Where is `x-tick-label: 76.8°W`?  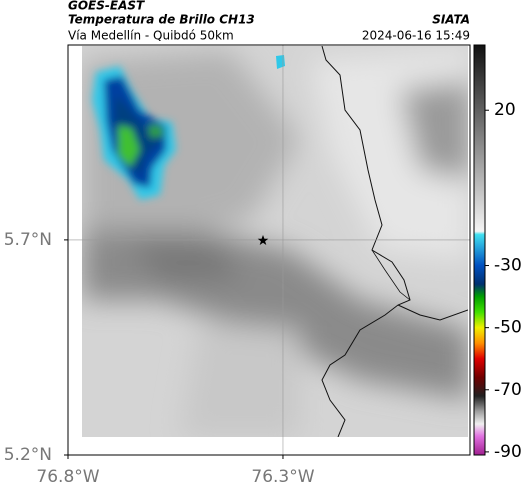
x-tick-label: 76.8°W is located at coordinates (67, 477).